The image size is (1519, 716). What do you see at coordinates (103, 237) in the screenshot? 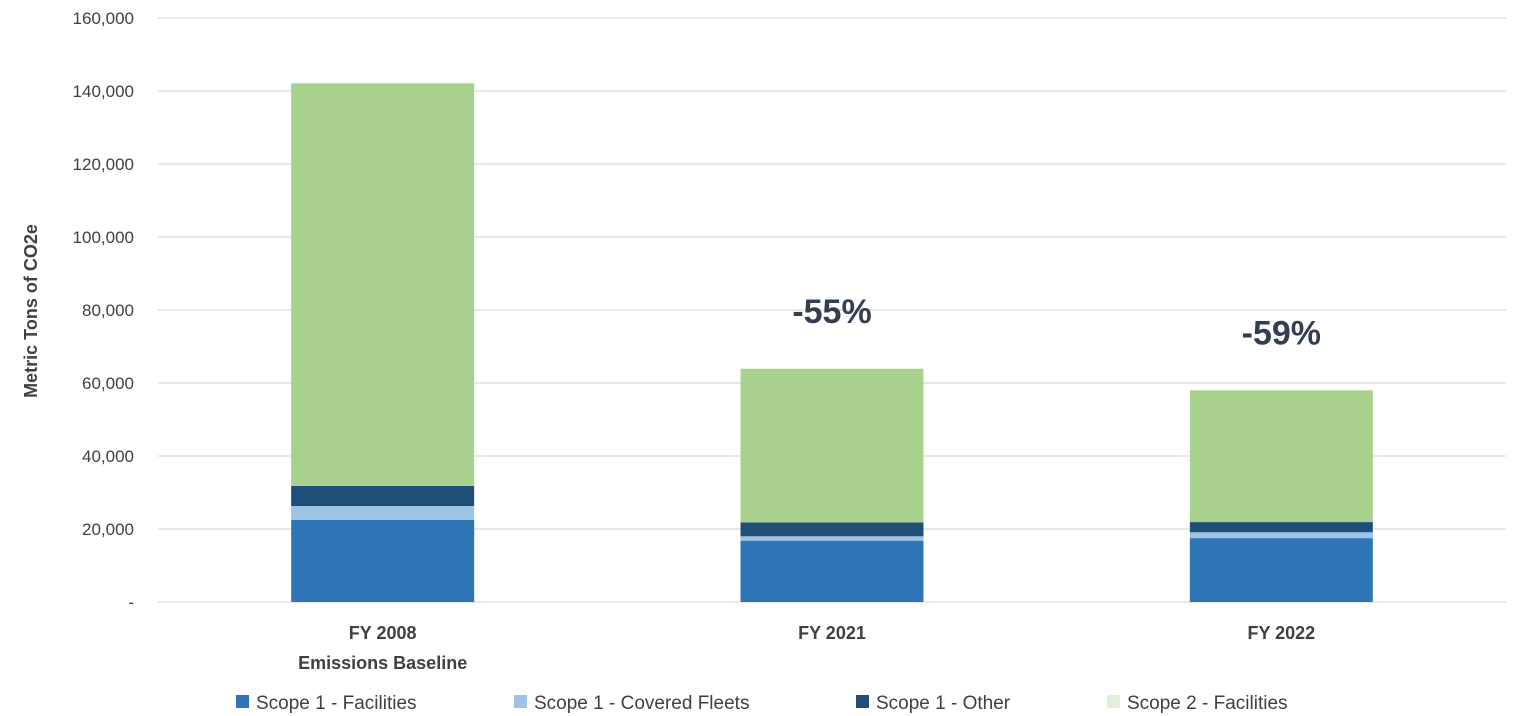
I see `y-tick-label: 100,000` at bounding box center [103, 237].